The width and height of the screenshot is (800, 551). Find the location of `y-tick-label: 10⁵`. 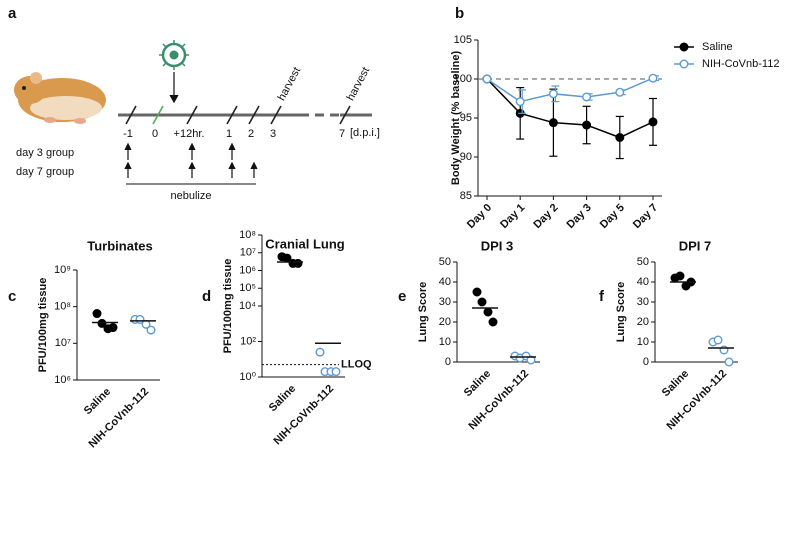

y-tick-label: 10⁵ is located at coordinates (247, 288).